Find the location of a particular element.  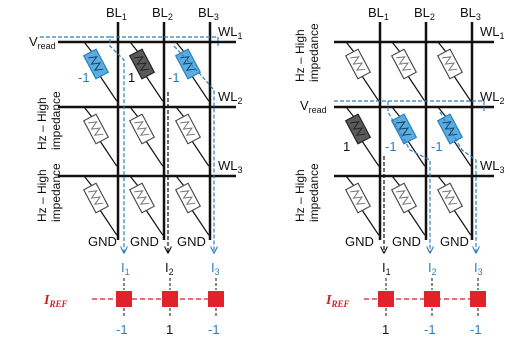

cell-value-2: -1 is located at coordinates (391, 146).